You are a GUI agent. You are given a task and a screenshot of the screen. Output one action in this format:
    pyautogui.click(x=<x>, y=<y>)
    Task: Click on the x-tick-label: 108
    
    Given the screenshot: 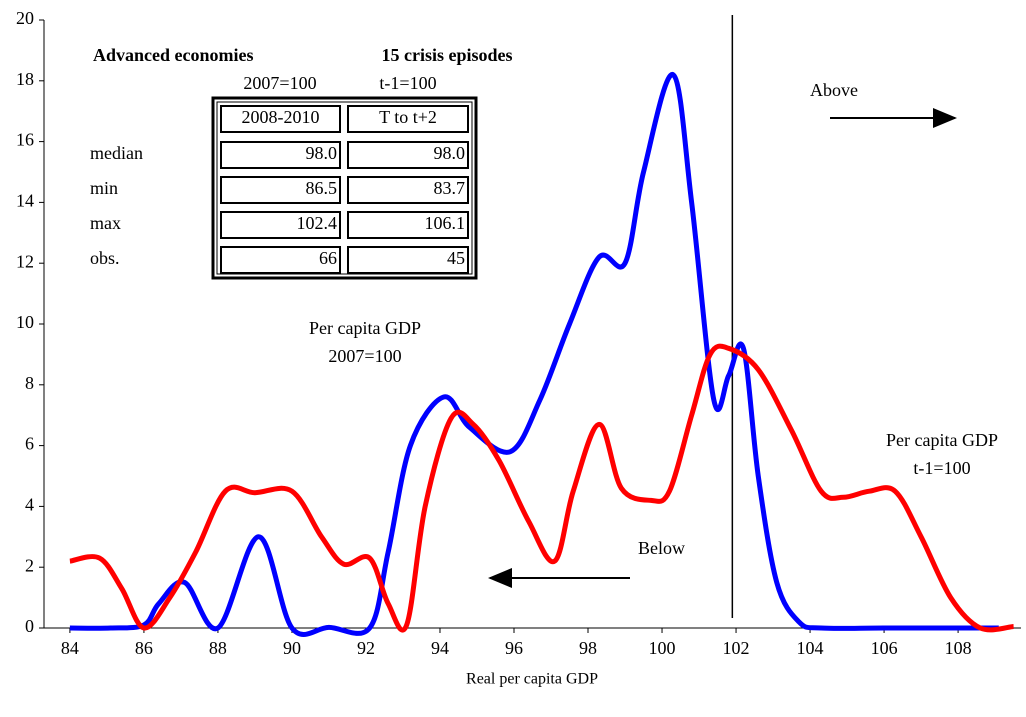 What is the action you would take?
    pyautogui.click(x=958, y=648)
    